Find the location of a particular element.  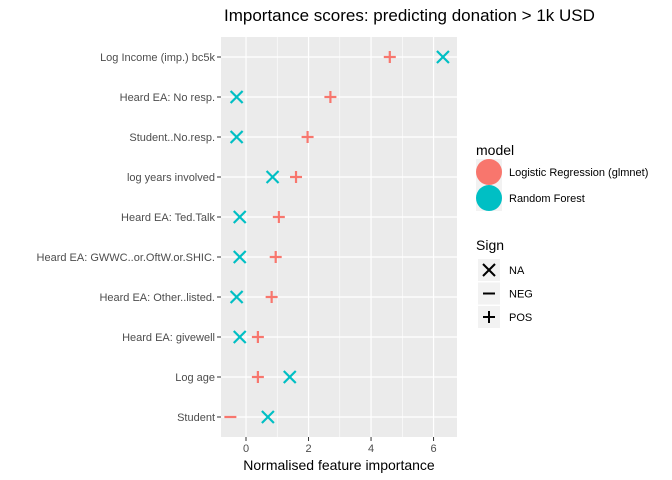

y-tick-label: Log age is located at coordinates (195, 378).